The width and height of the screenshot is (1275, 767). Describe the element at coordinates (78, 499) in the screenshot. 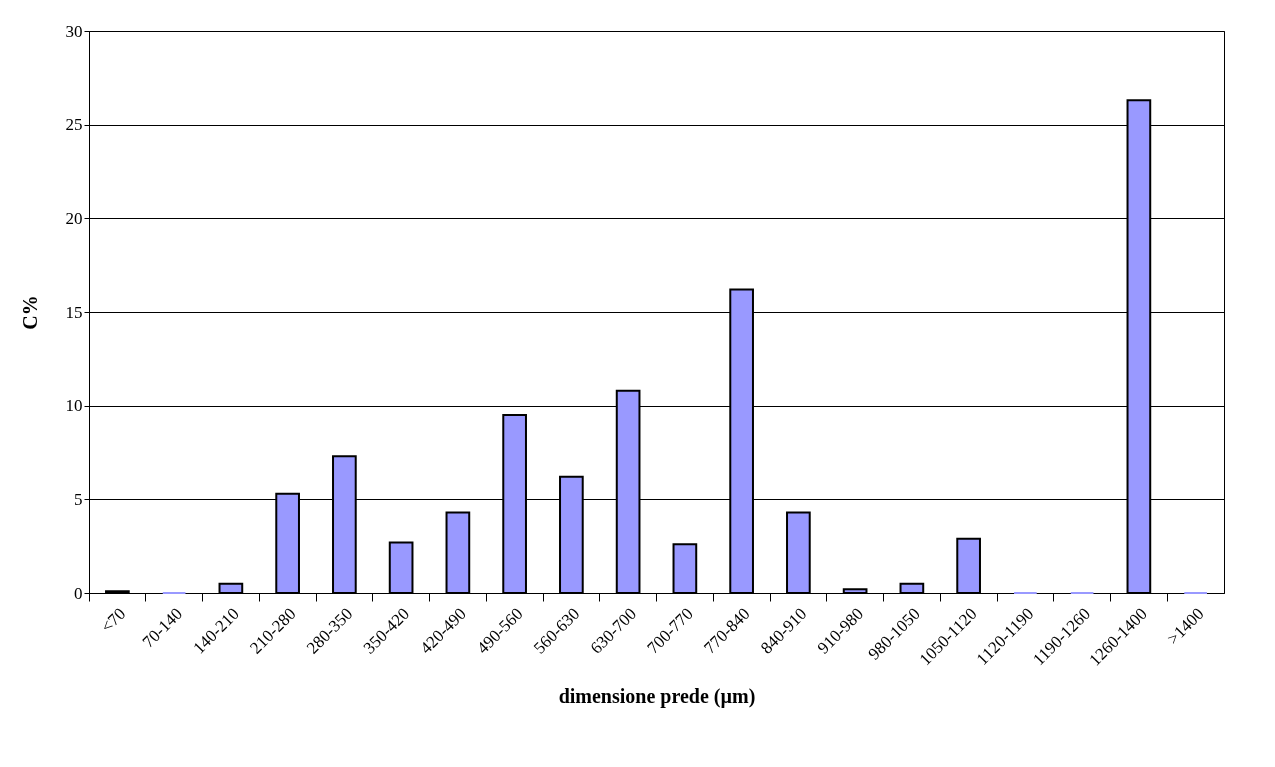

I see `y-tick-label: 5` at that location.